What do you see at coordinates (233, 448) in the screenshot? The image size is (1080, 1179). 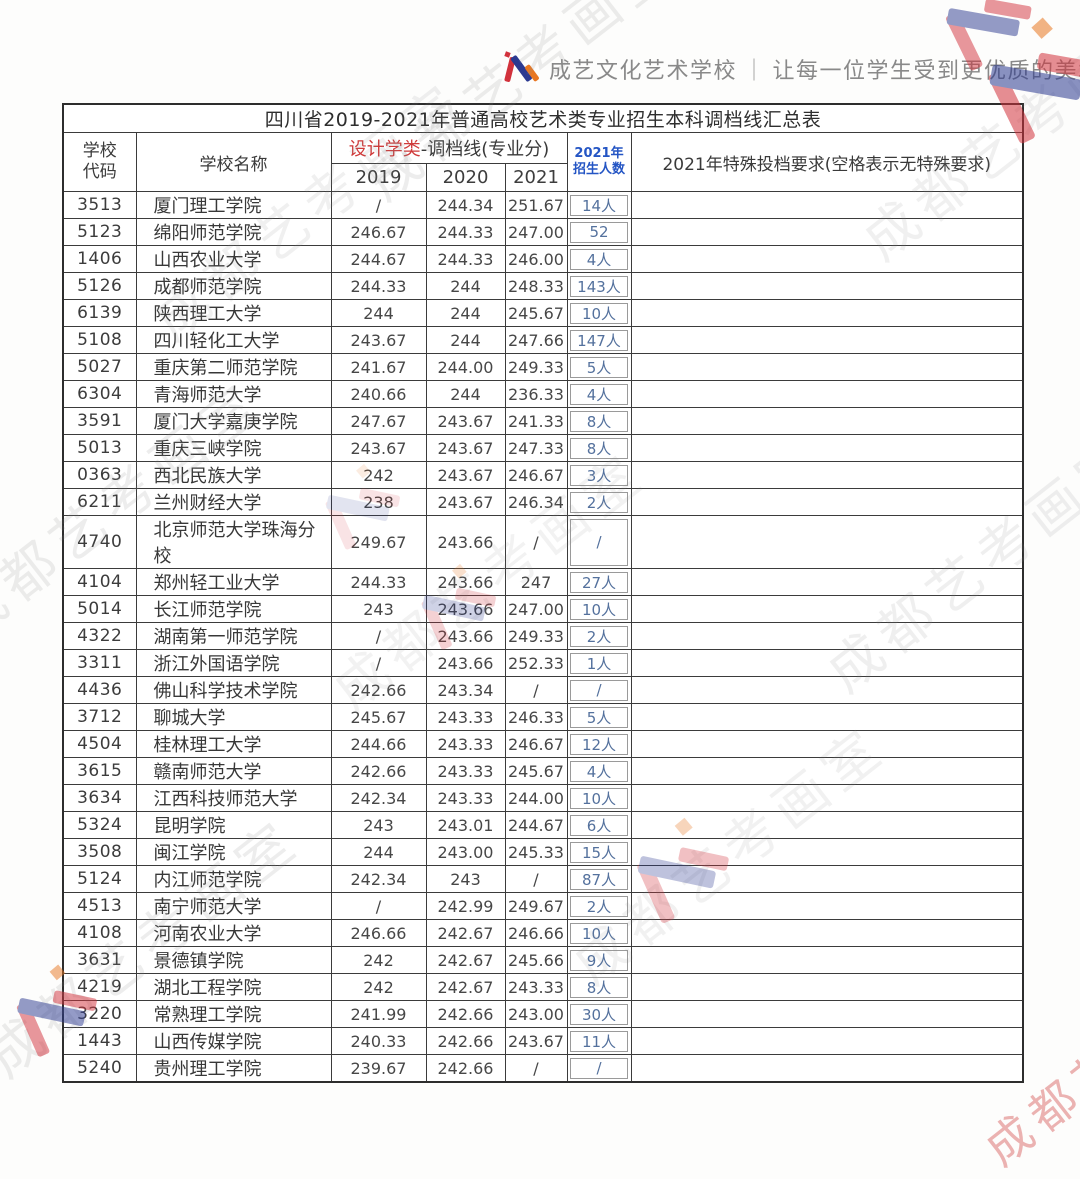 I see `school-name-cell: 重庆三峡学院` at bounding box center [233, 448].